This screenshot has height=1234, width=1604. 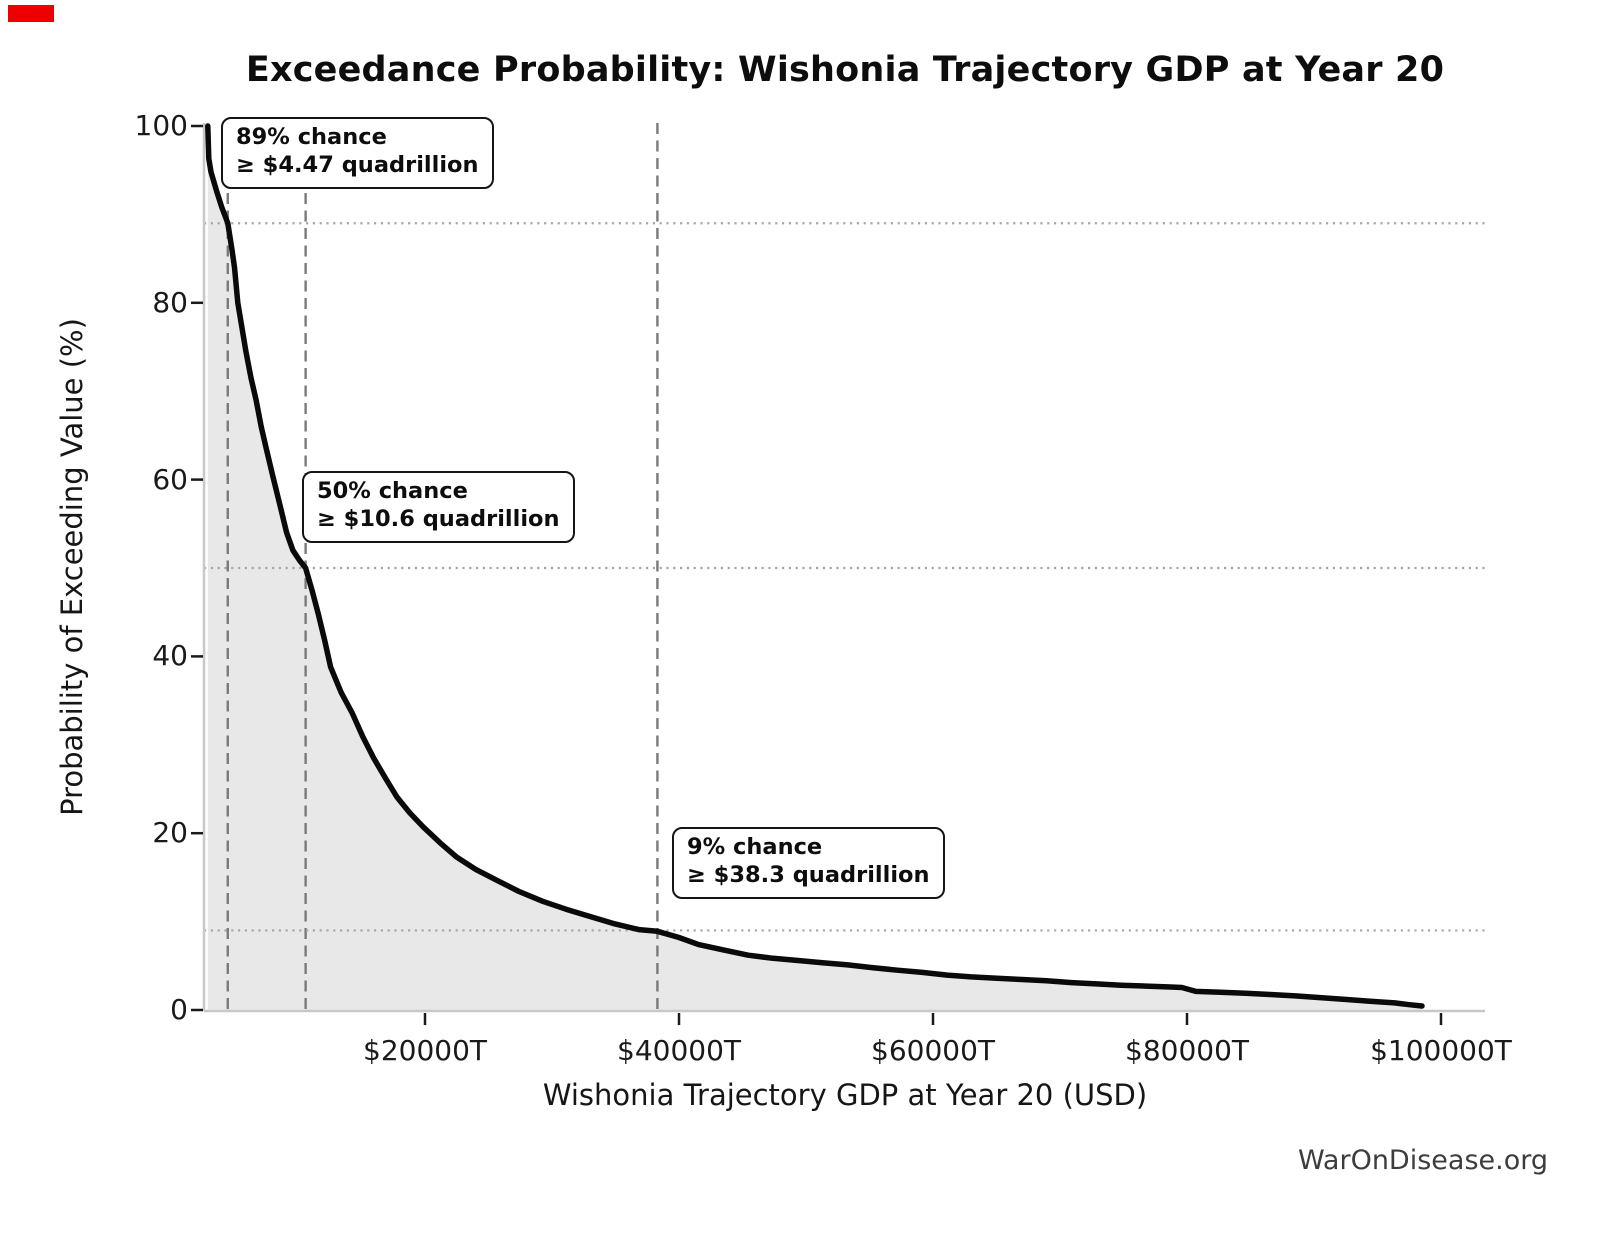 What do you see at coordinates (438, 518) in the screenshot?
I see `annotation-50pct-value: ≥ $10.6 quadrillion` at bounding box center [438, 518].